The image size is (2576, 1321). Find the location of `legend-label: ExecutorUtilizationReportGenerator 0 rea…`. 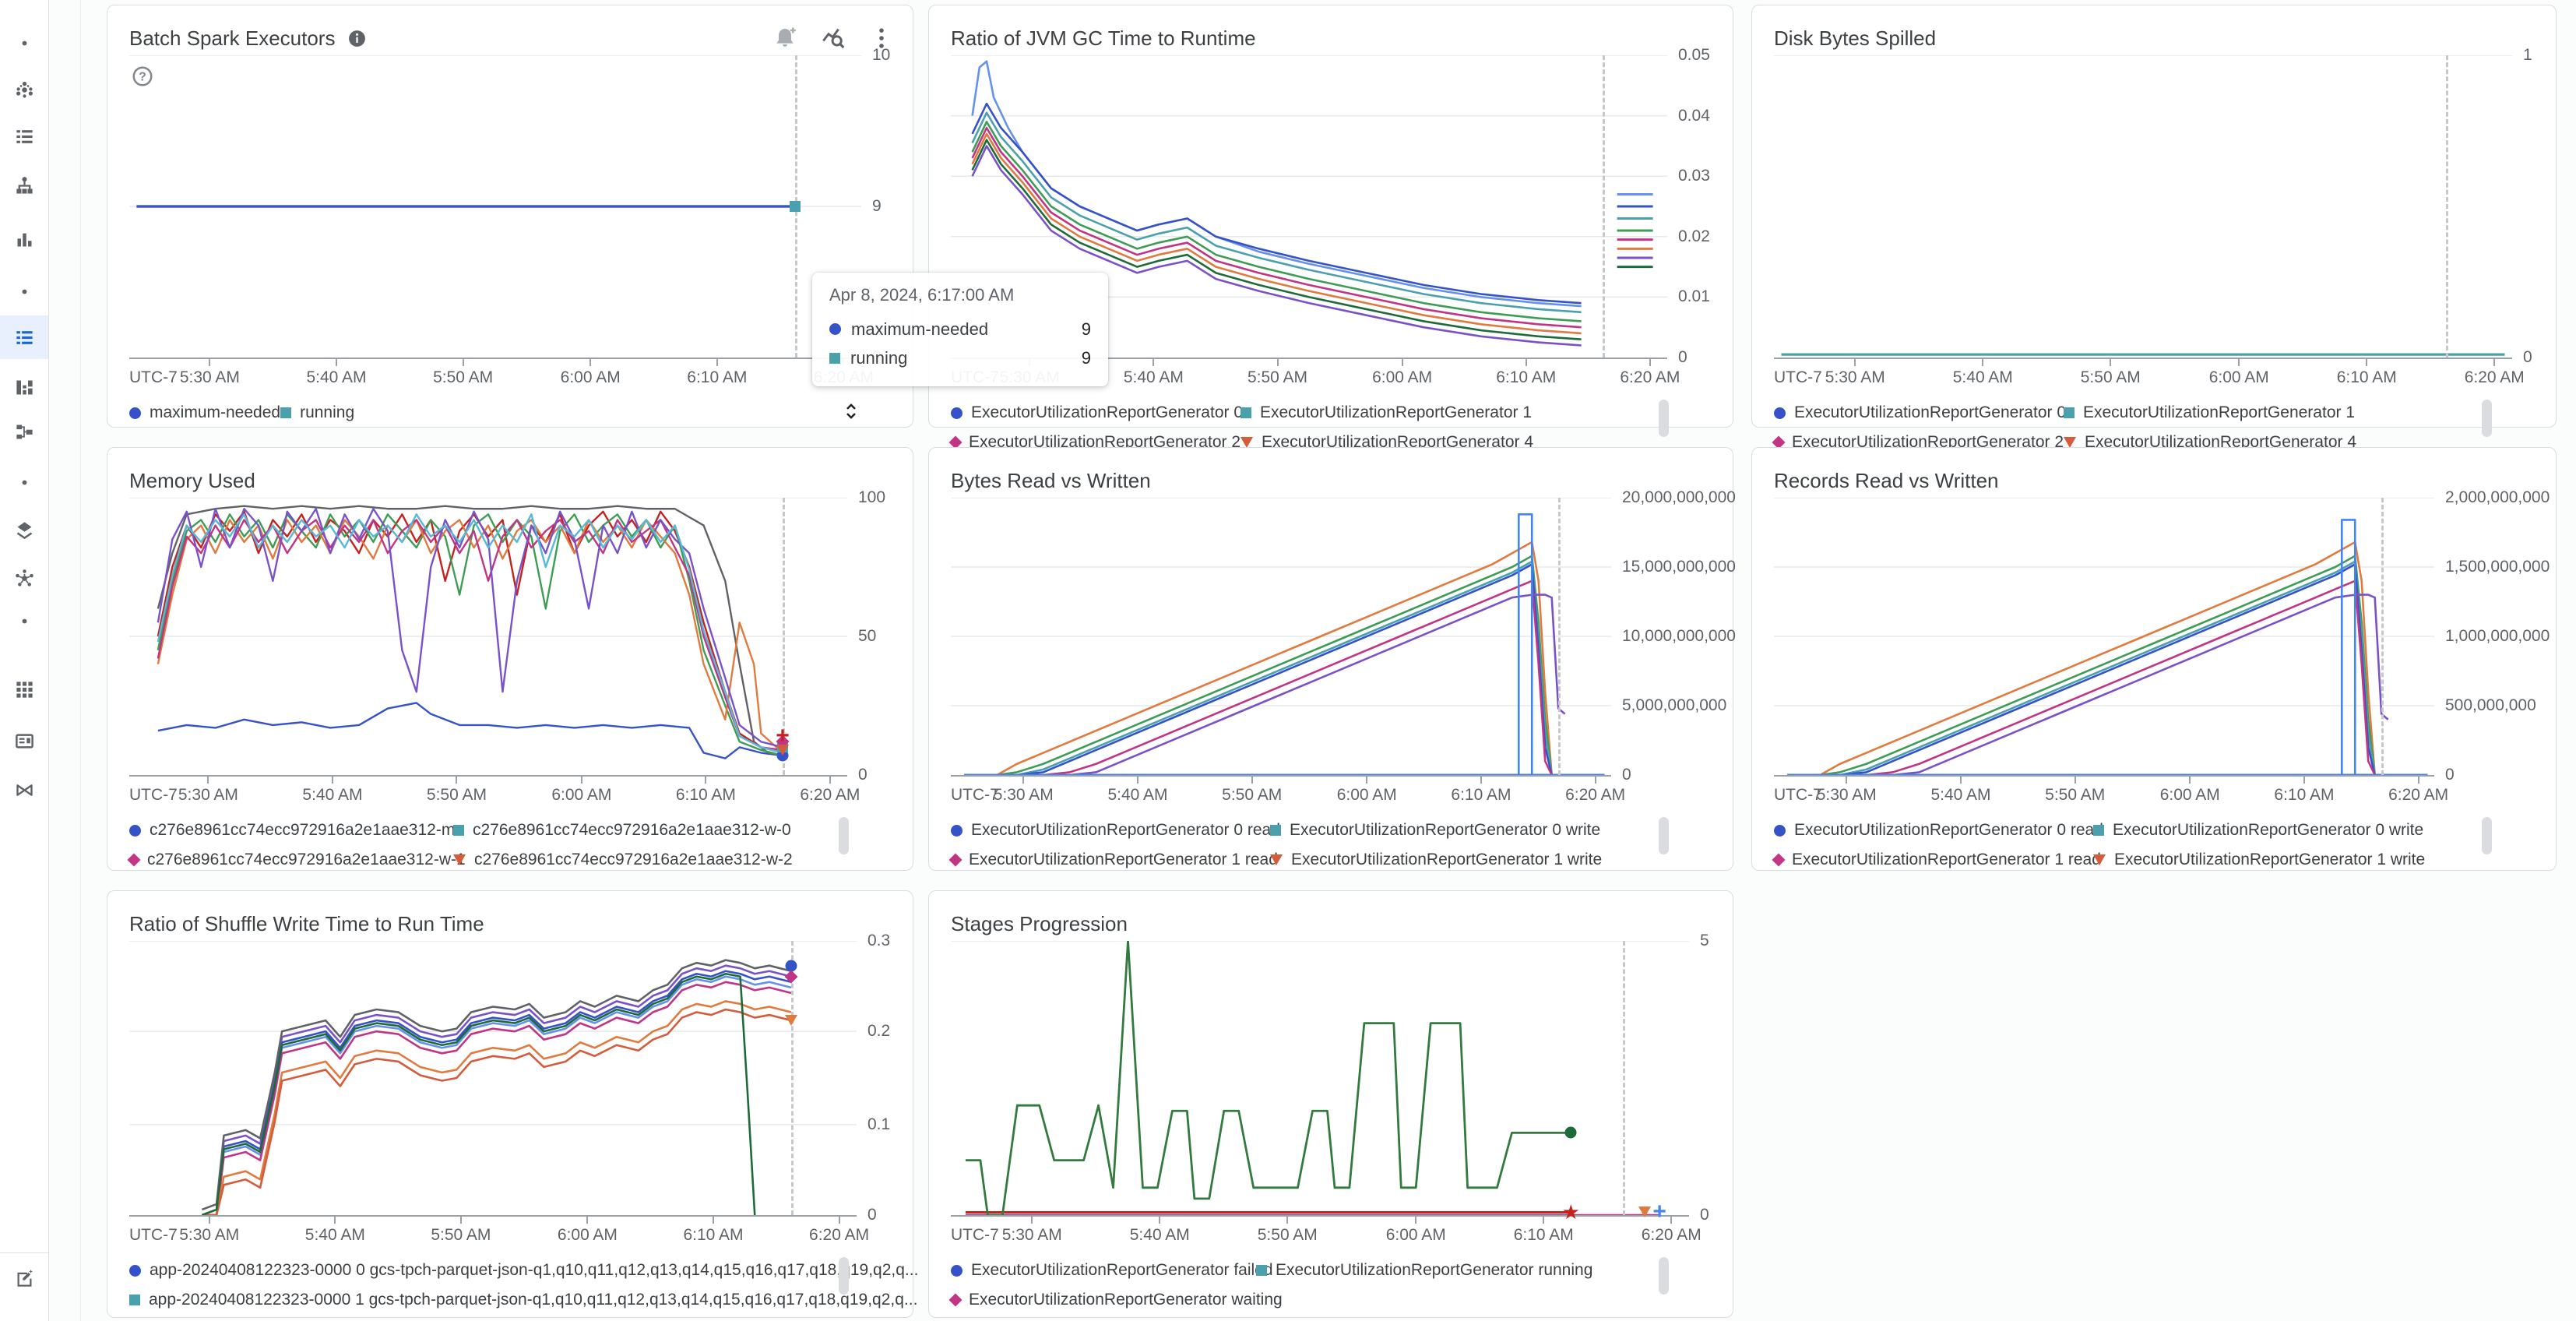

legend-label: ExecutorUtilizationReportGenerator 0 rea… is located at coordinates (1125, 830).